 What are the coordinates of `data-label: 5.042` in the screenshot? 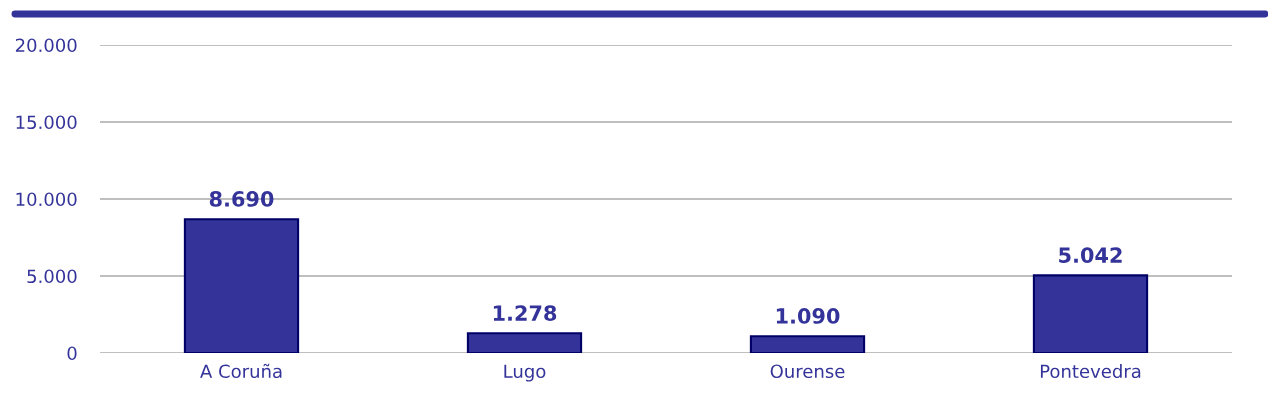 It's located at (1090, 255).